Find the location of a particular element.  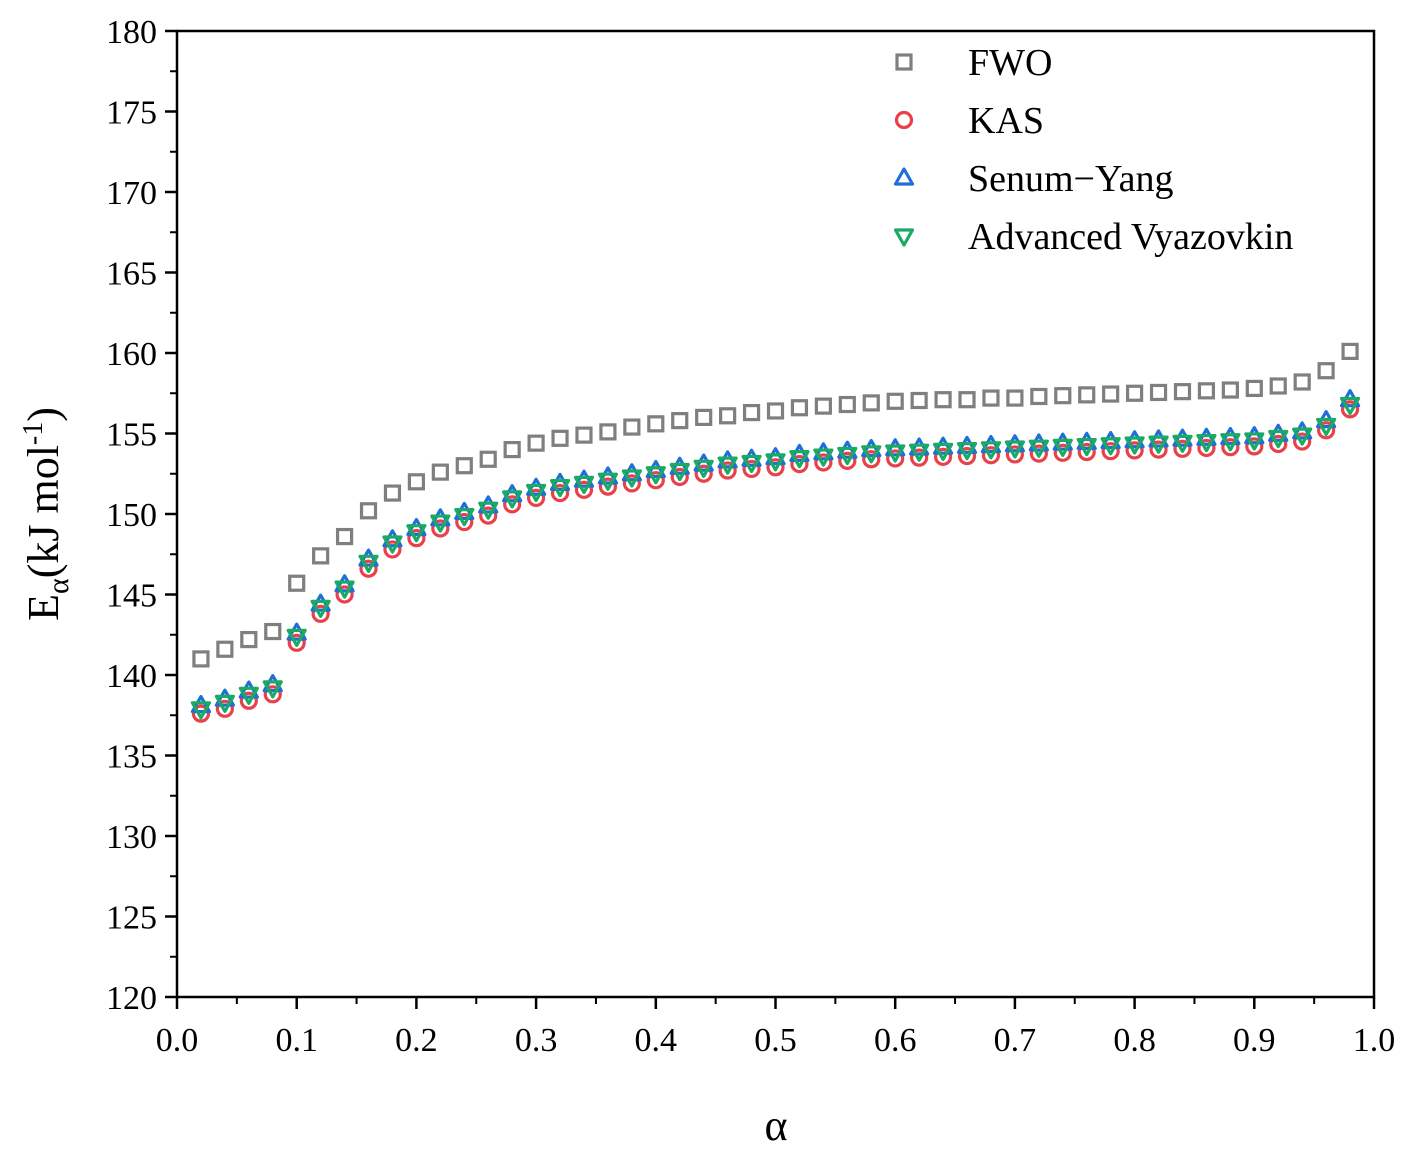

y-tick-label: 145 is located at coordinates (131, 596).